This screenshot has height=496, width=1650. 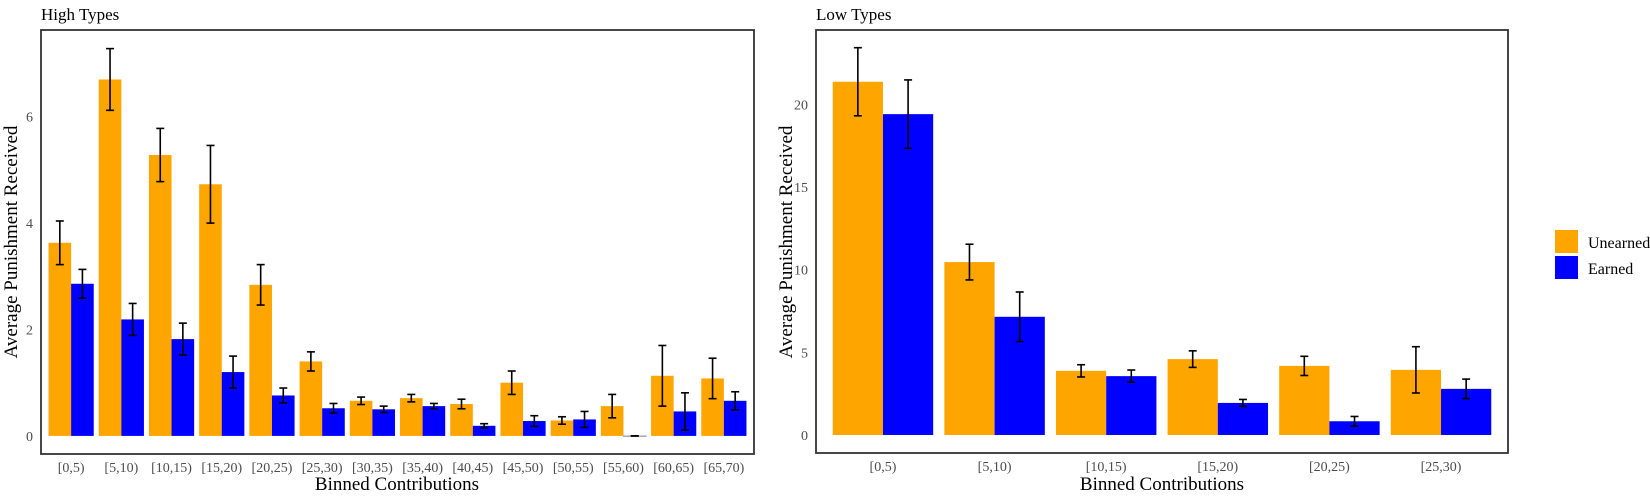 What do you see at coordinates (1619, 243) in the screenshot?
I see `legend-label-unearned: Unearned` at bounding box center [1619, 243].